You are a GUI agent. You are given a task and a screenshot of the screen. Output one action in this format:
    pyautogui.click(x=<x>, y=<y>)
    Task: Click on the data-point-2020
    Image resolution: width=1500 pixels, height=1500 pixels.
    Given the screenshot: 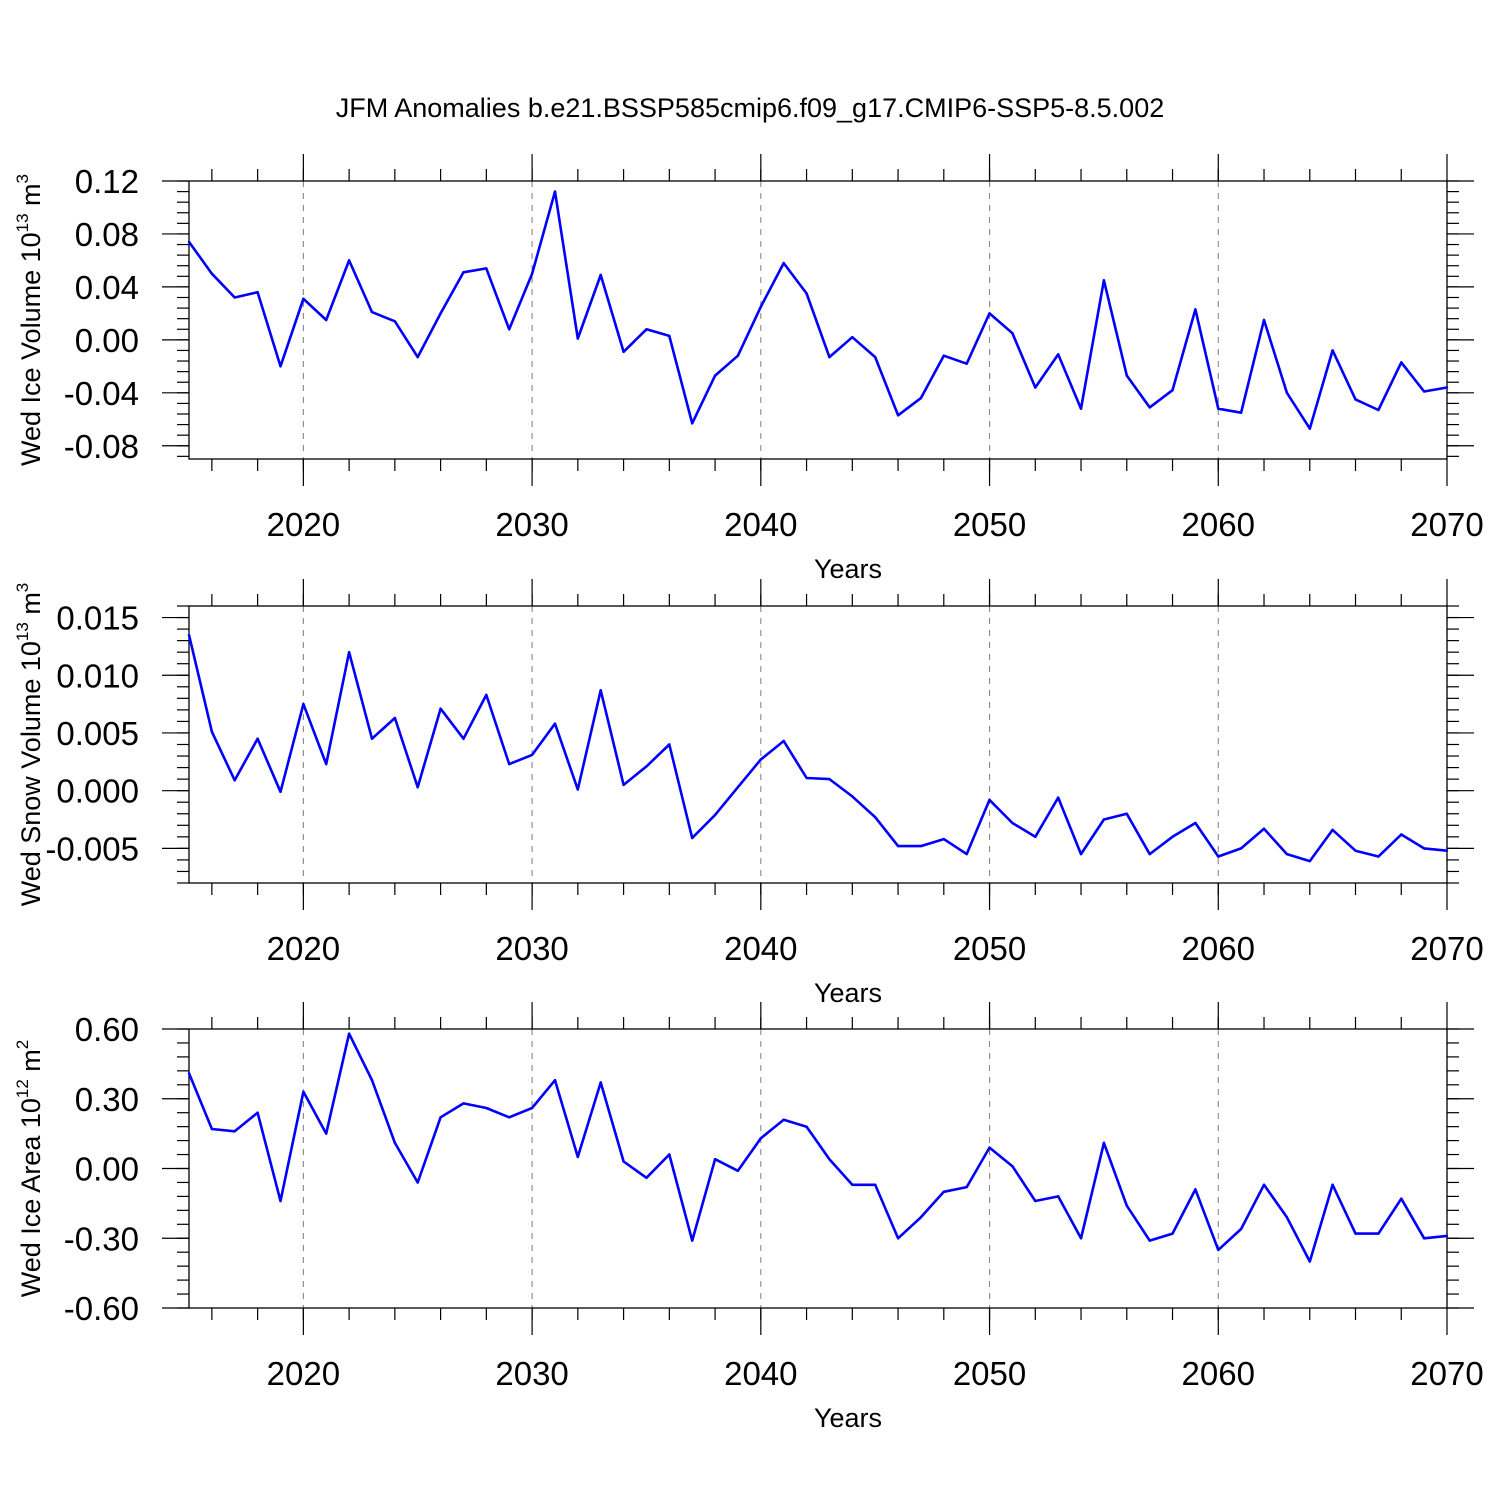 What is the action you would take?
    pyautogui.click(x=303, y=1092)
    